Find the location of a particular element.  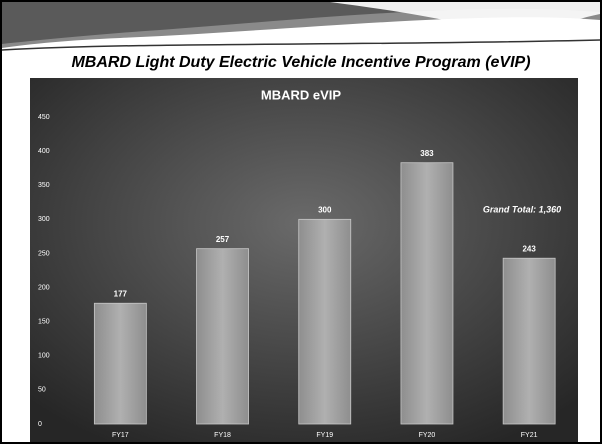

y-tick-label: 0 is located at coordinates (40, 424).